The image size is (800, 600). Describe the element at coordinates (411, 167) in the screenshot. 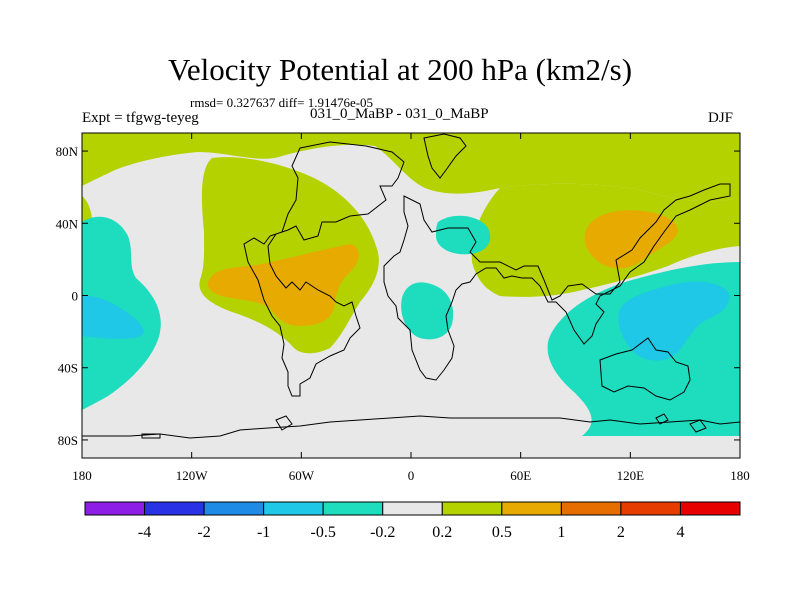

I see `positive-contour-arctic` at that location.